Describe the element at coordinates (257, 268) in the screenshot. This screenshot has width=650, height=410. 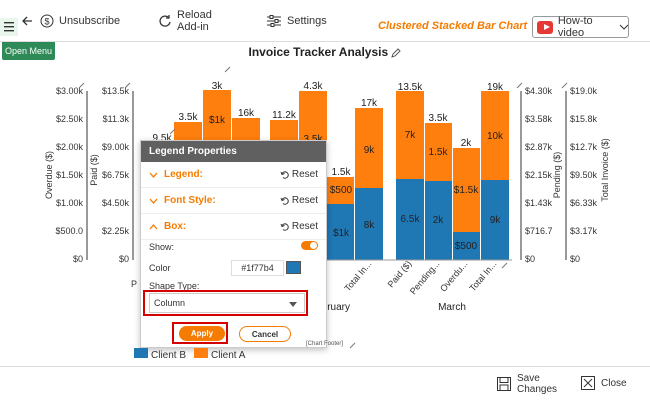
I see `color-input: #1f77b4` at that location.